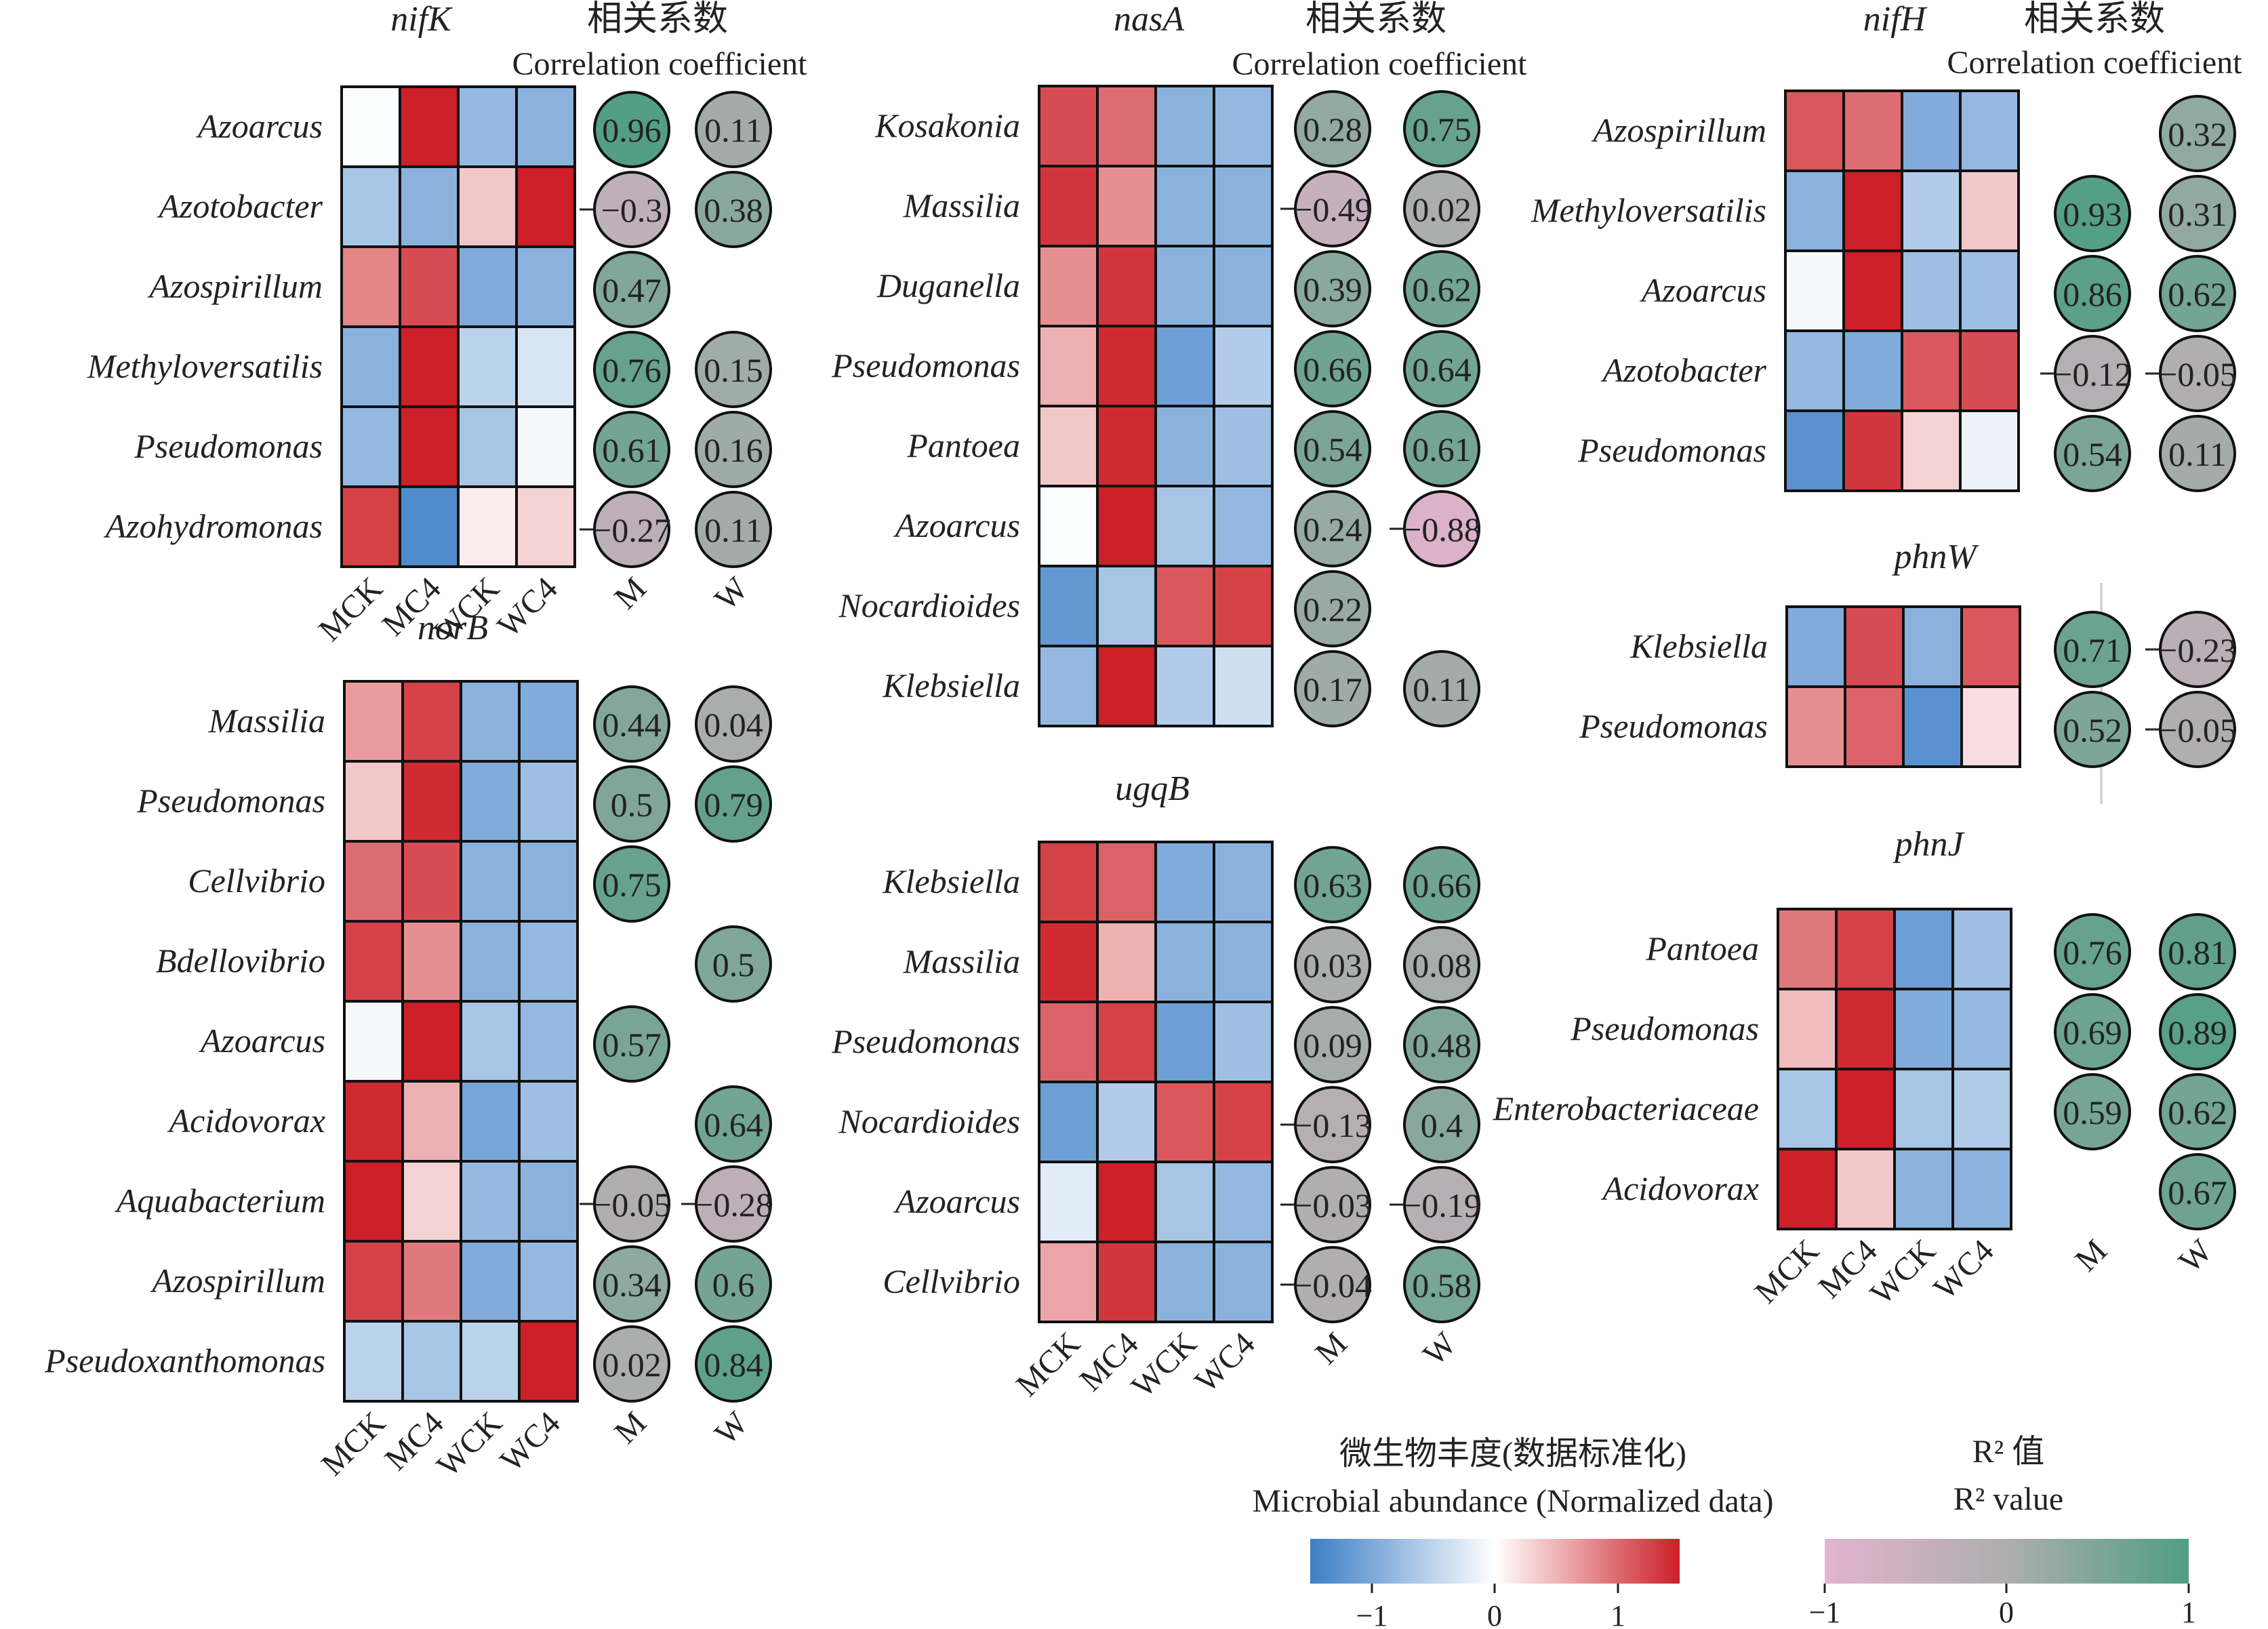 Image resolution: width=2268 pixels, height=1629 pixels. I want to click on r2-legend-colorbar, so click(2007, 1561).